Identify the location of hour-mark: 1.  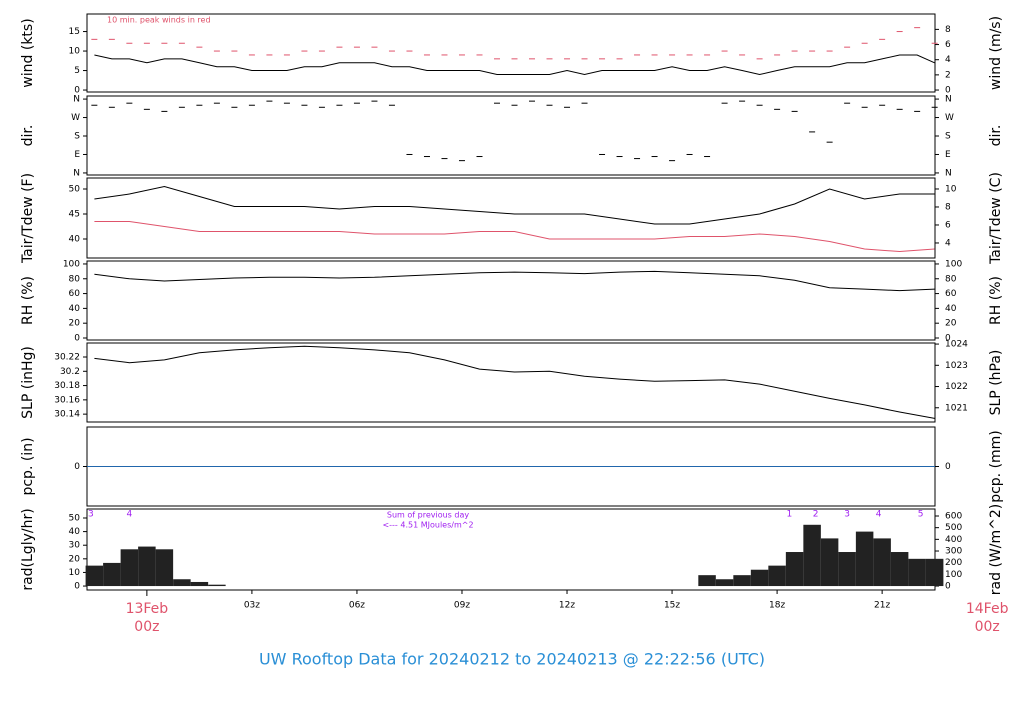
(789, 515).